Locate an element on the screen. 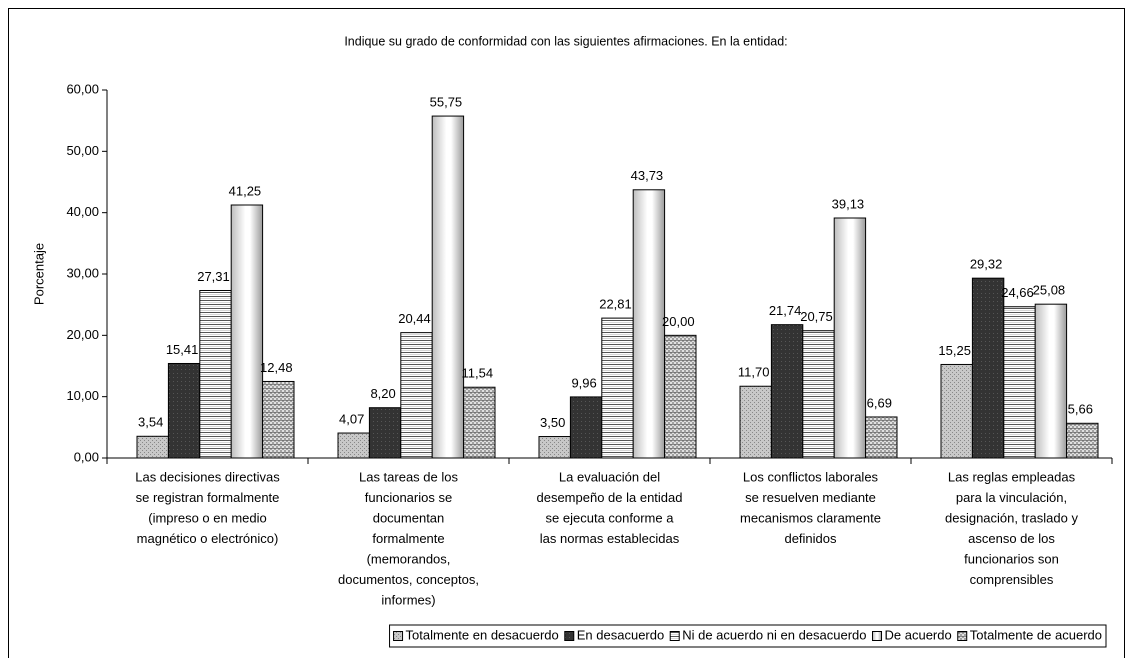 Image resolution: width=1133 pixels, height=658 pixels. y-tick-label: 10,00 is located at coordinates (82, 395).